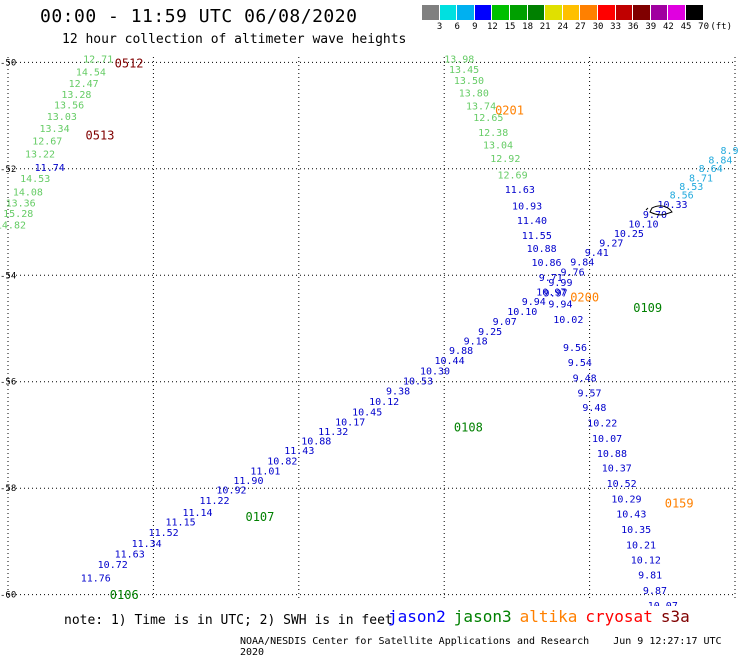 The image size is (740, 658). I want to click on swh-reading: 8.56, so click(682, 196).